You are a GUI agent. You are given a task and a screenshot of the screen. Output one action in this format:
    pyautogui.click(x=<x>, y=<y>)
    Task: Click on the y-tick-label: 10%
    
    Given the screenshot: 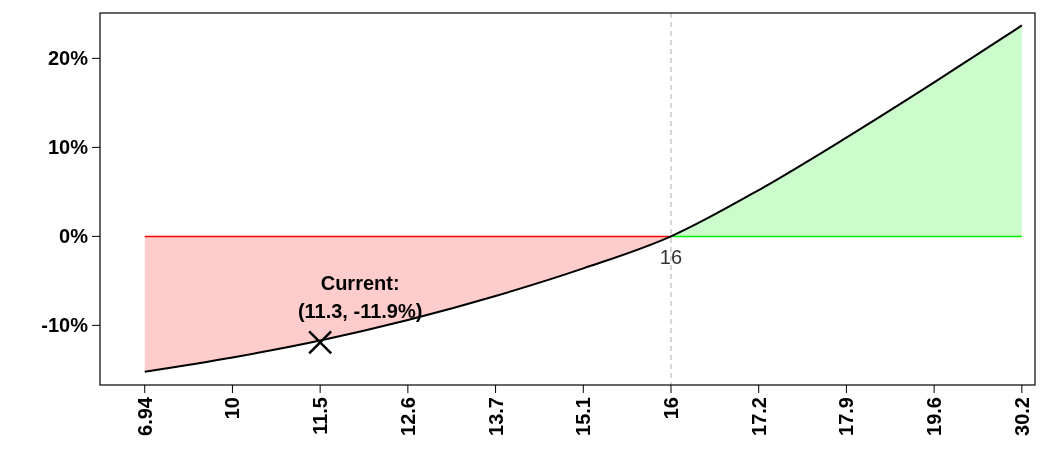 What is the action you would take?
    pyautogui.click(x=68, y=147)
    